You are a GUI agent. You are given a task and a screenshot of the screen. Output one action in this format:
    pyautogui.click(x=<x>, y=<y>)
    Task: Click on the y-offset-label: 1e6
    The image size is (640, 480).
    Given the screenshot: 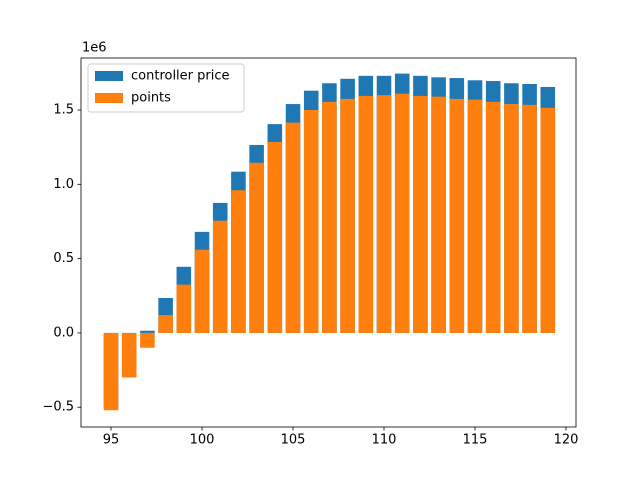 What is the action you would take?
    pyautogui.click(x=94, y=48)
    